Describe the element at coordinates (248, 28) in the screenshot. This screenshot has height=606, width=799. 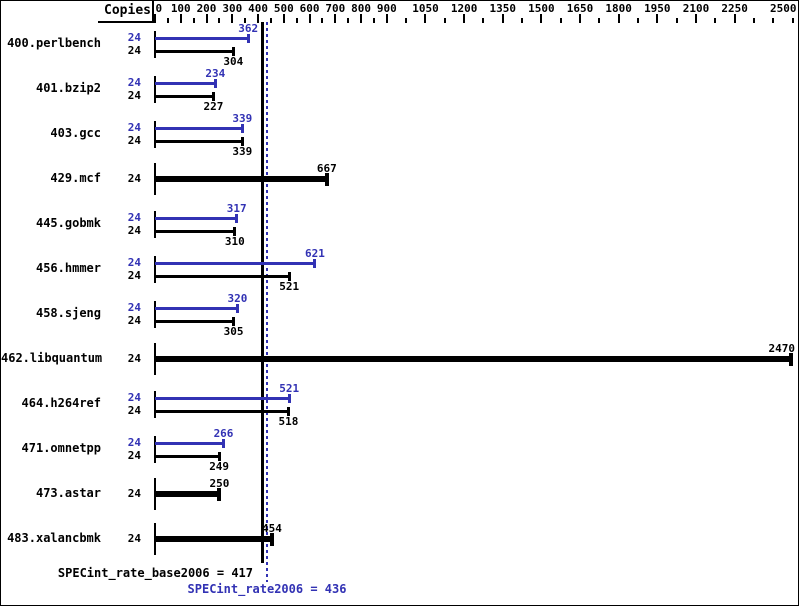
I see `peak-value-label: 362` at that location.